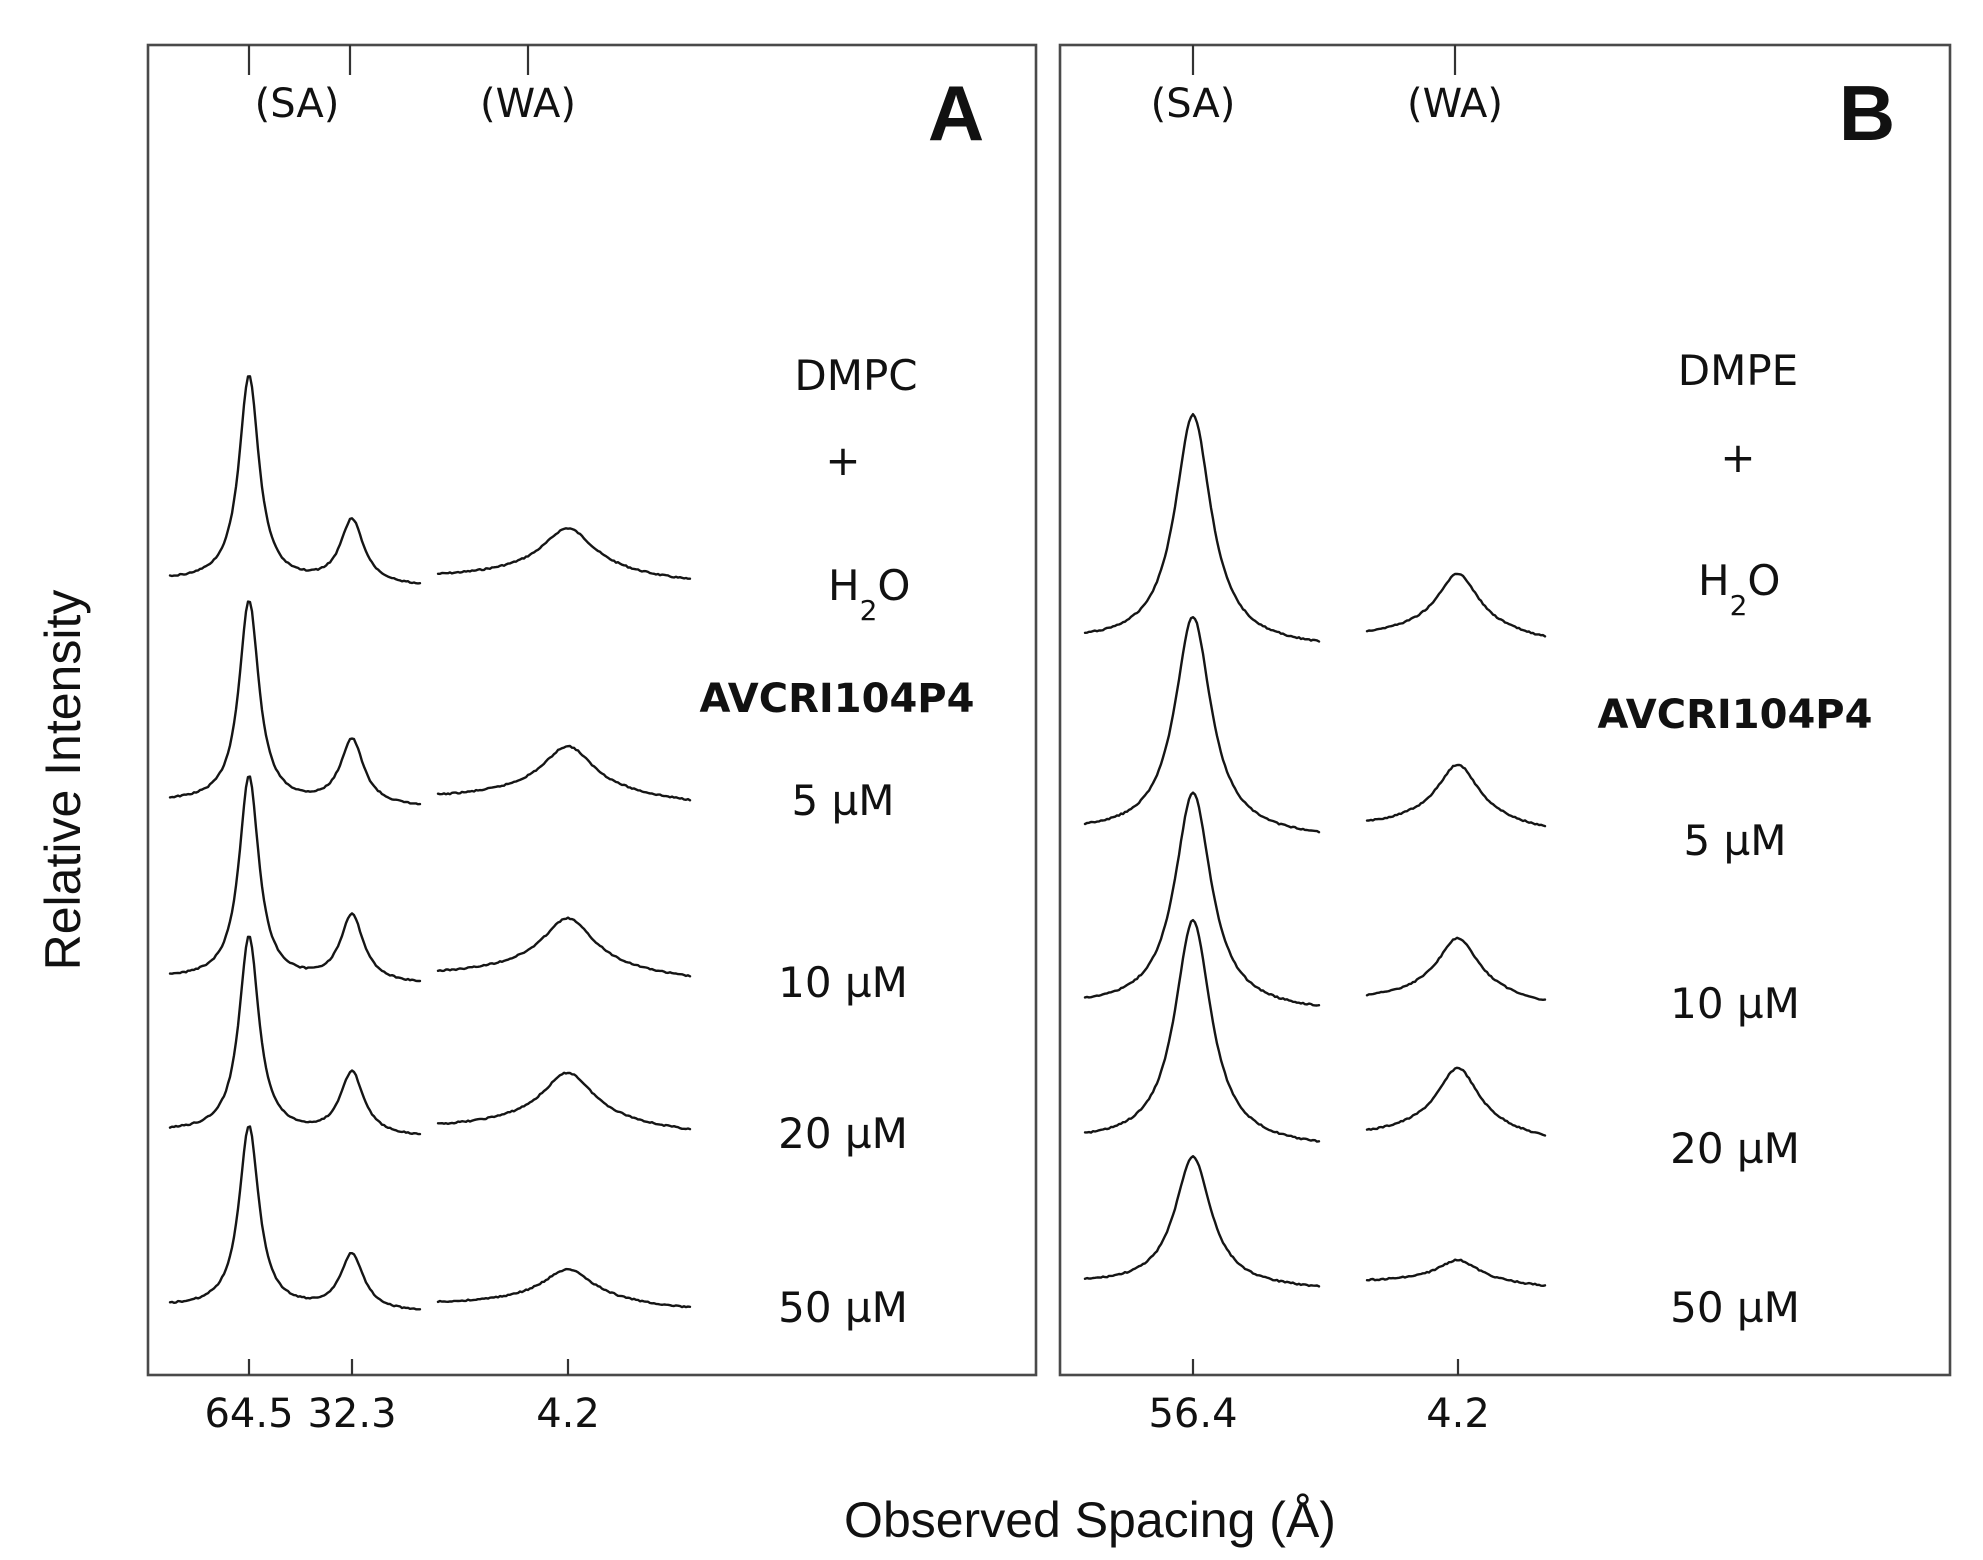  I want to click on panel-a-x-tick-label: 4.2, so click(568, 1414).